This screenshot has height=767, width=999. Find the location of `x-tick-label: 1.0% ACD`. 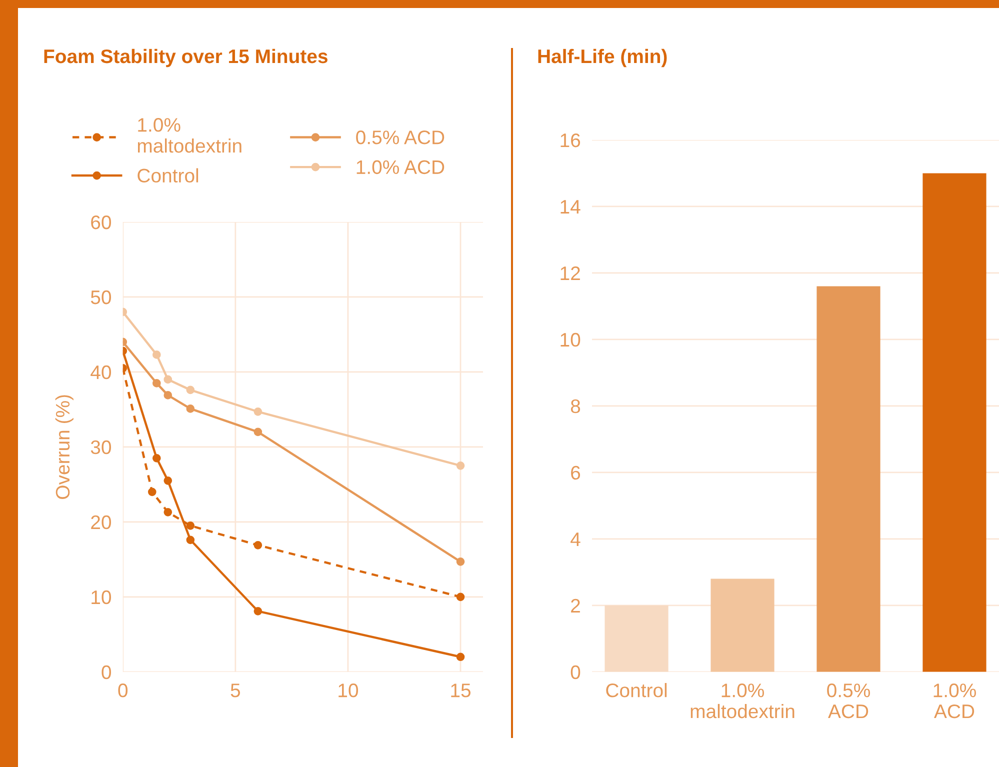

x-tick-label: 1.0% ACD is located at coordinates (955, 701).